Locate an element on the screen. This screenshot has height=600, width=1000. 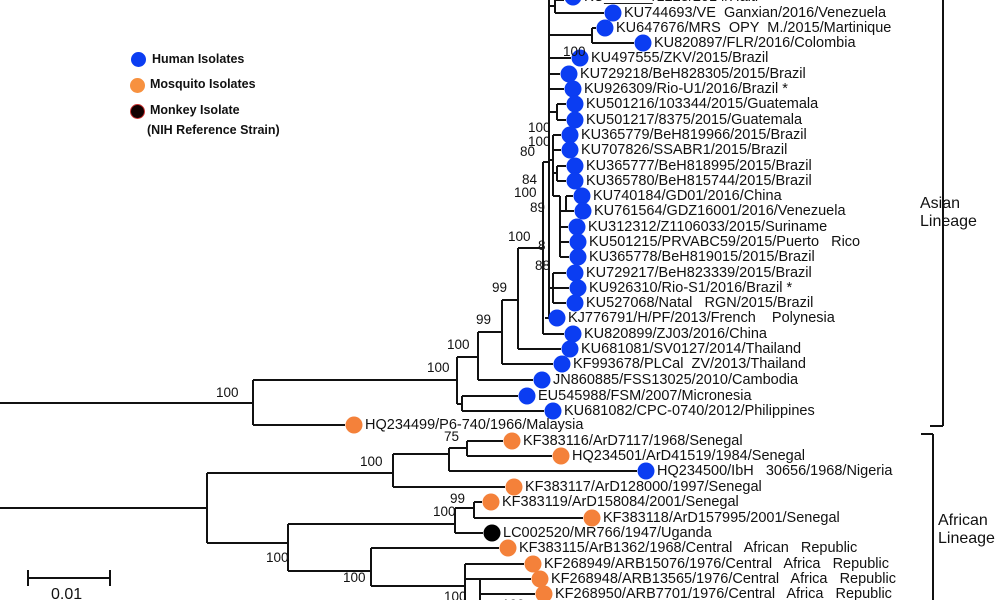
leaf-label: KU501216/103344/2015/Guatemala is located at coordinates (702, 104).